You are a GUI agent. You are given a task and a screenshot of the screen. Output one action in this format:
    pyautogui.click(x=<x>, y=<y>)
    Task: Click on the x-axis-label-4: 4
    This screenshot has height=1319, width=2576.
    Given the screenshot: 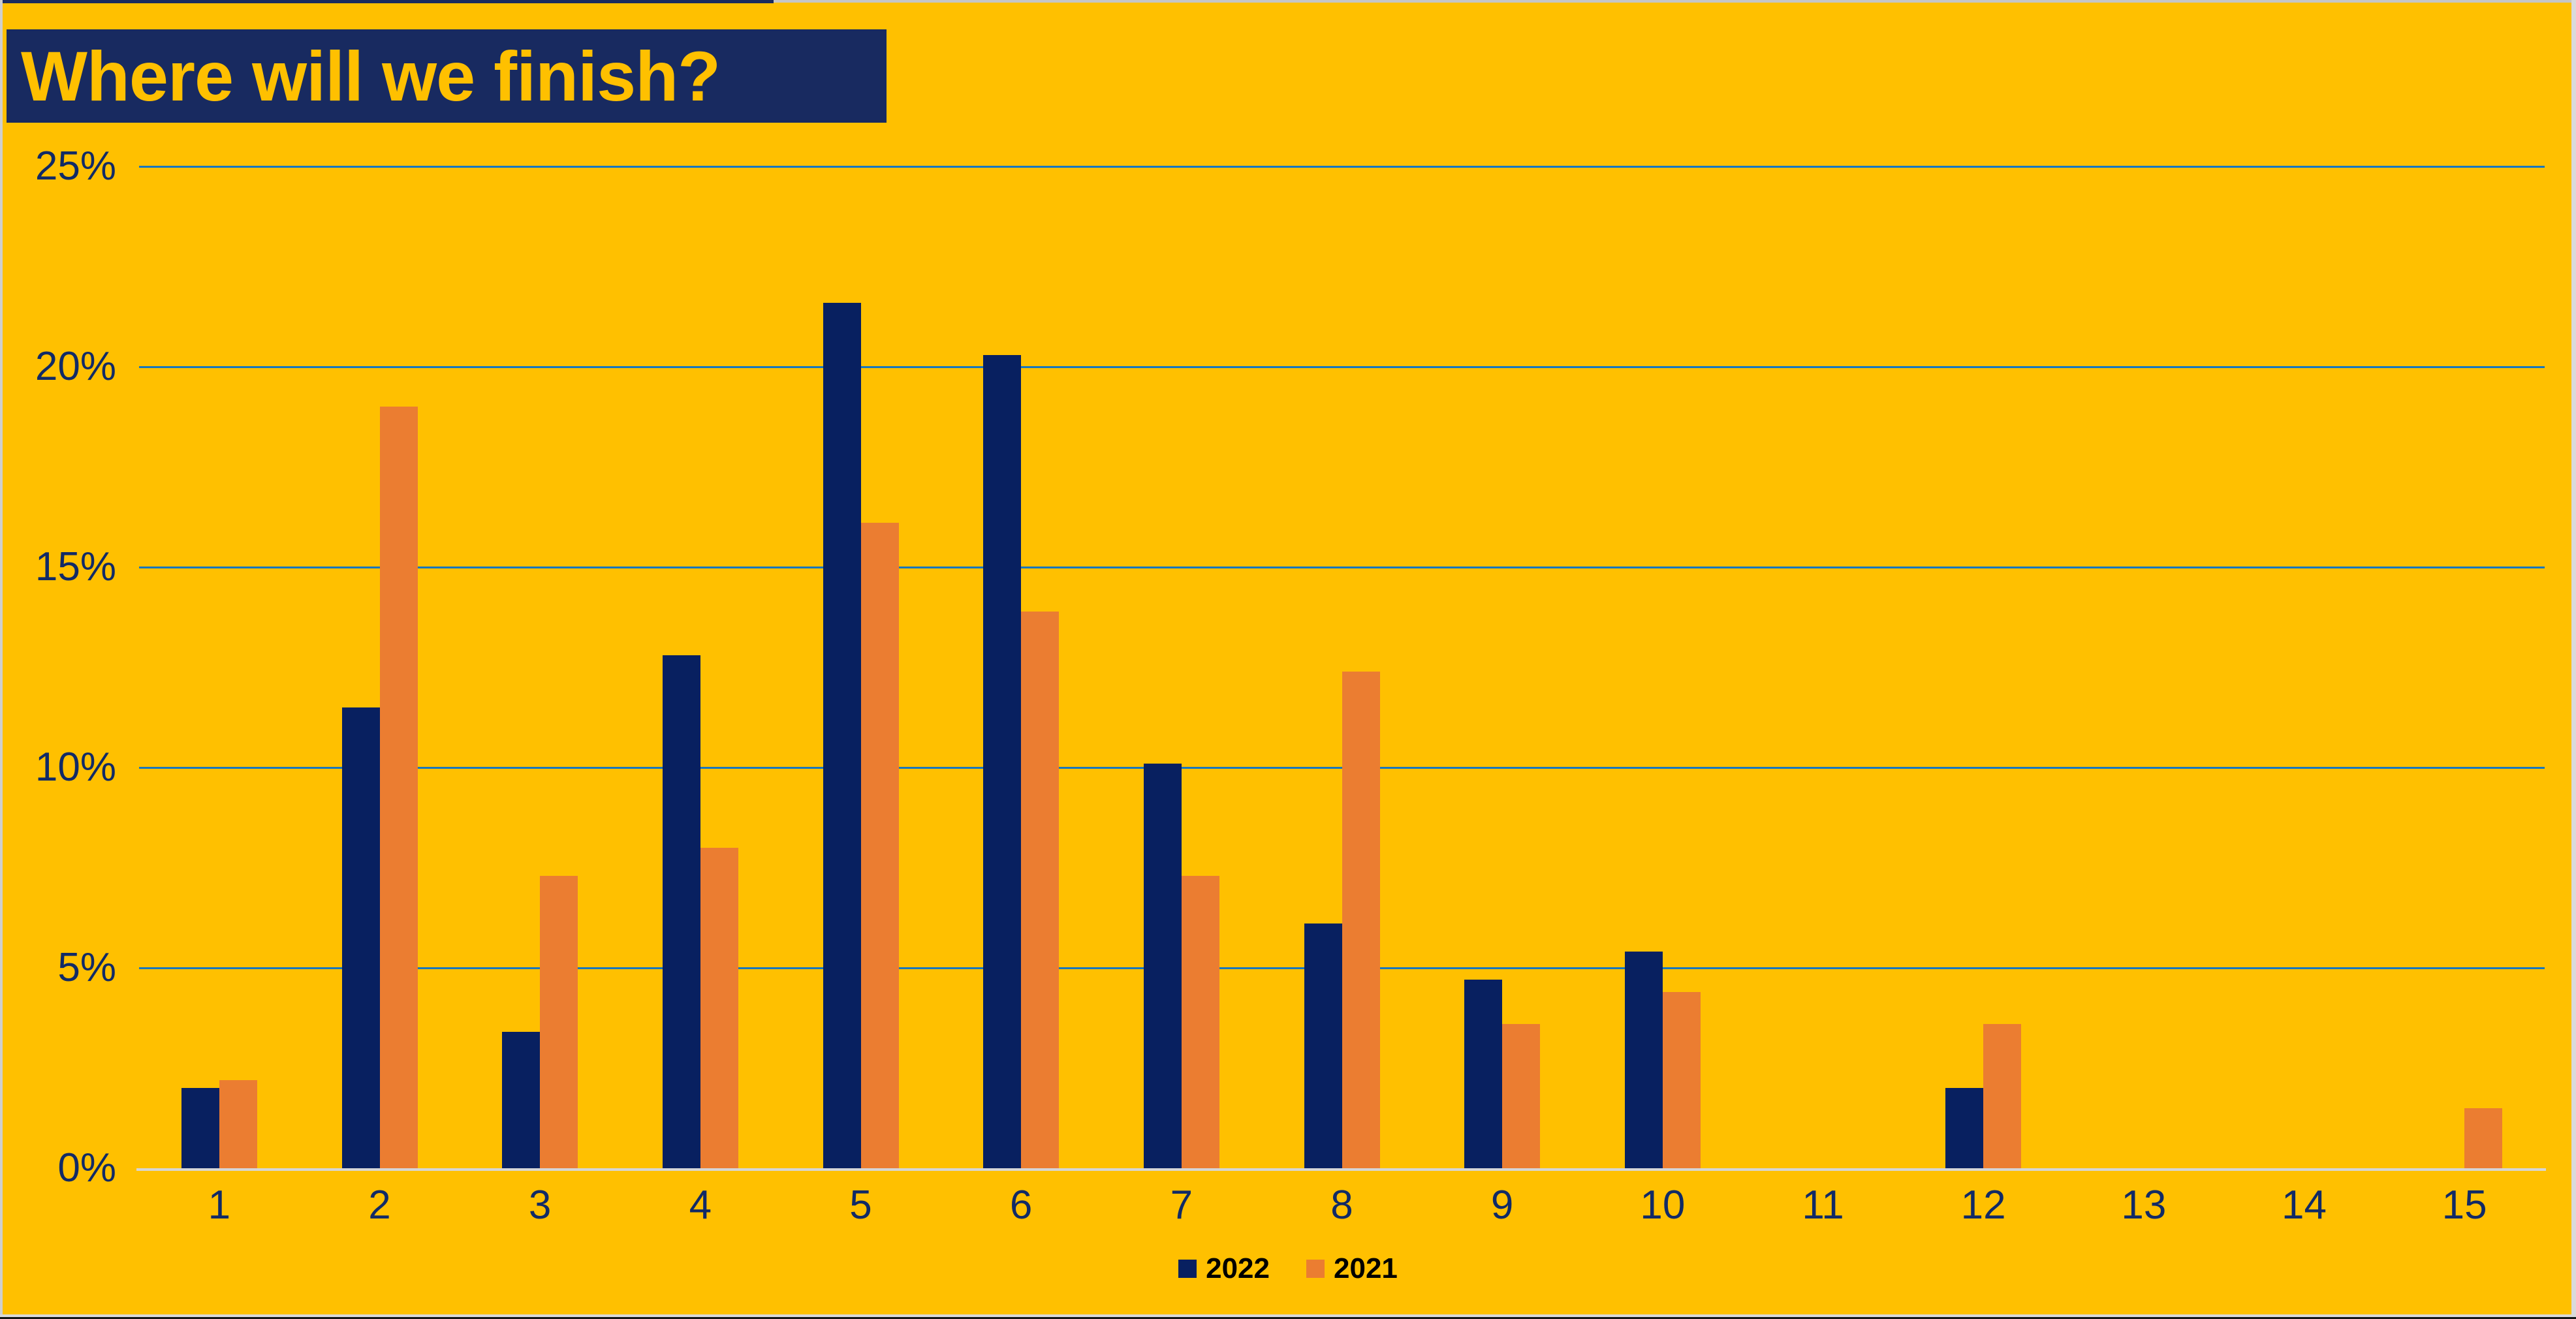 What is the action you would take?
    pyautogui.click(x=701, y=1205)
    